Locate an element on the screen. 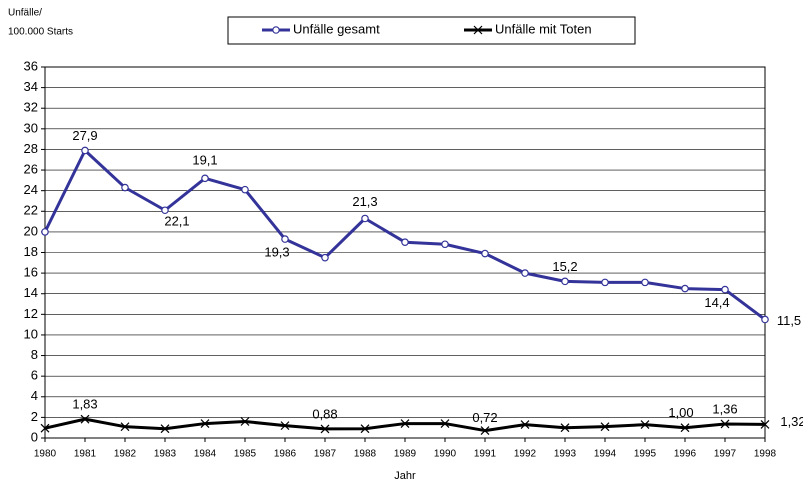 The height and width of the screenshot is (486, 803). y-tick-label: 32 is located at coordinates (31, 107).